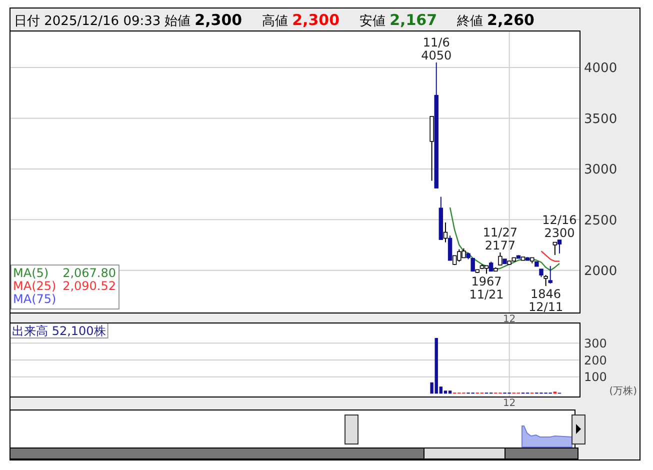  What do you see at coordinates (89, 286) in the screenshot?
I see `annotation: 2,090.52` at bounding box center [89, 286].